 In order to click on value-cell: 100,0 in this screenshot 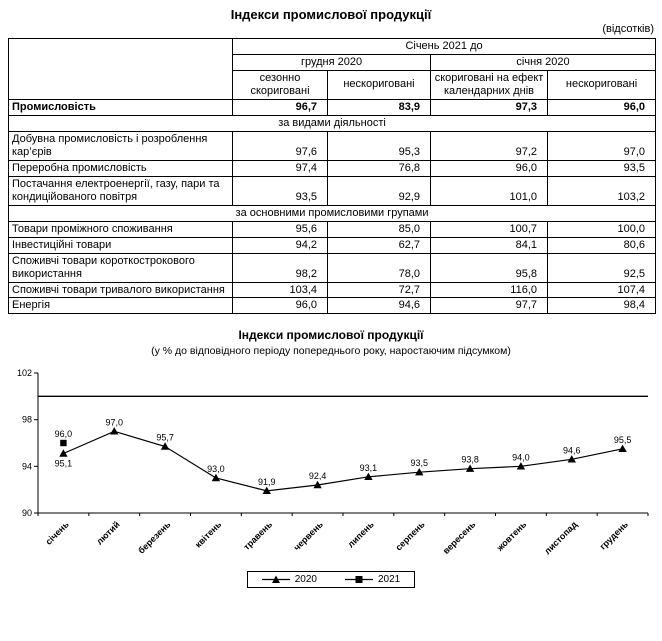, I will do `click(601, 229)`.